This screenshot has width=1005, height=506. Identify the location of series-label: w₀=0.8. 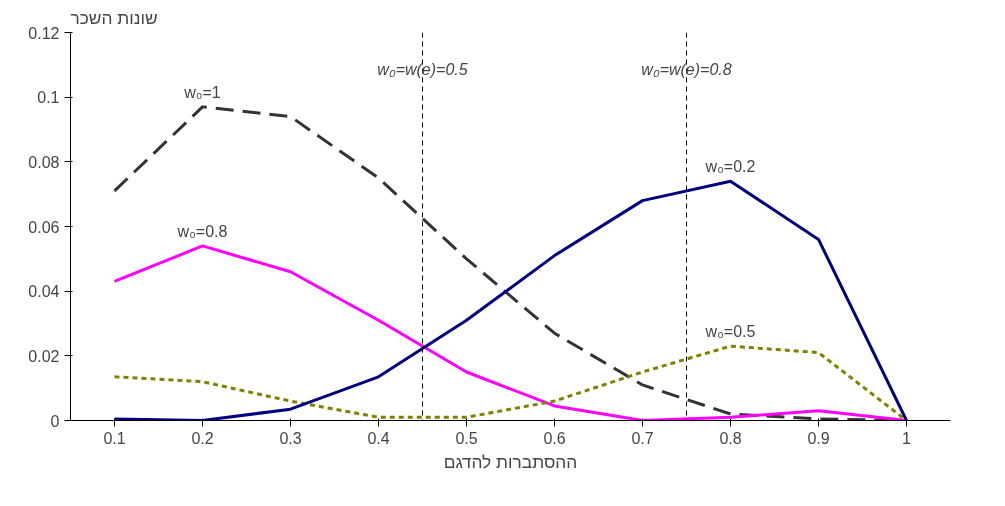
(202, 231).